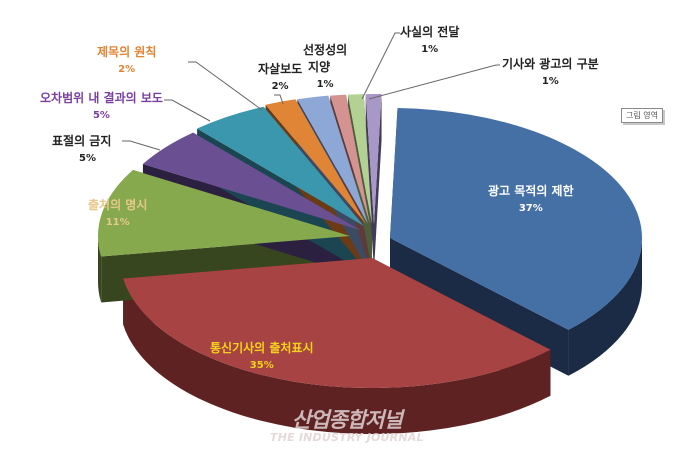 The width and height of the screenshot is (700, 467). I want to click on label-headline-principle: 제목의 원칙 2%, so click(126, 61).